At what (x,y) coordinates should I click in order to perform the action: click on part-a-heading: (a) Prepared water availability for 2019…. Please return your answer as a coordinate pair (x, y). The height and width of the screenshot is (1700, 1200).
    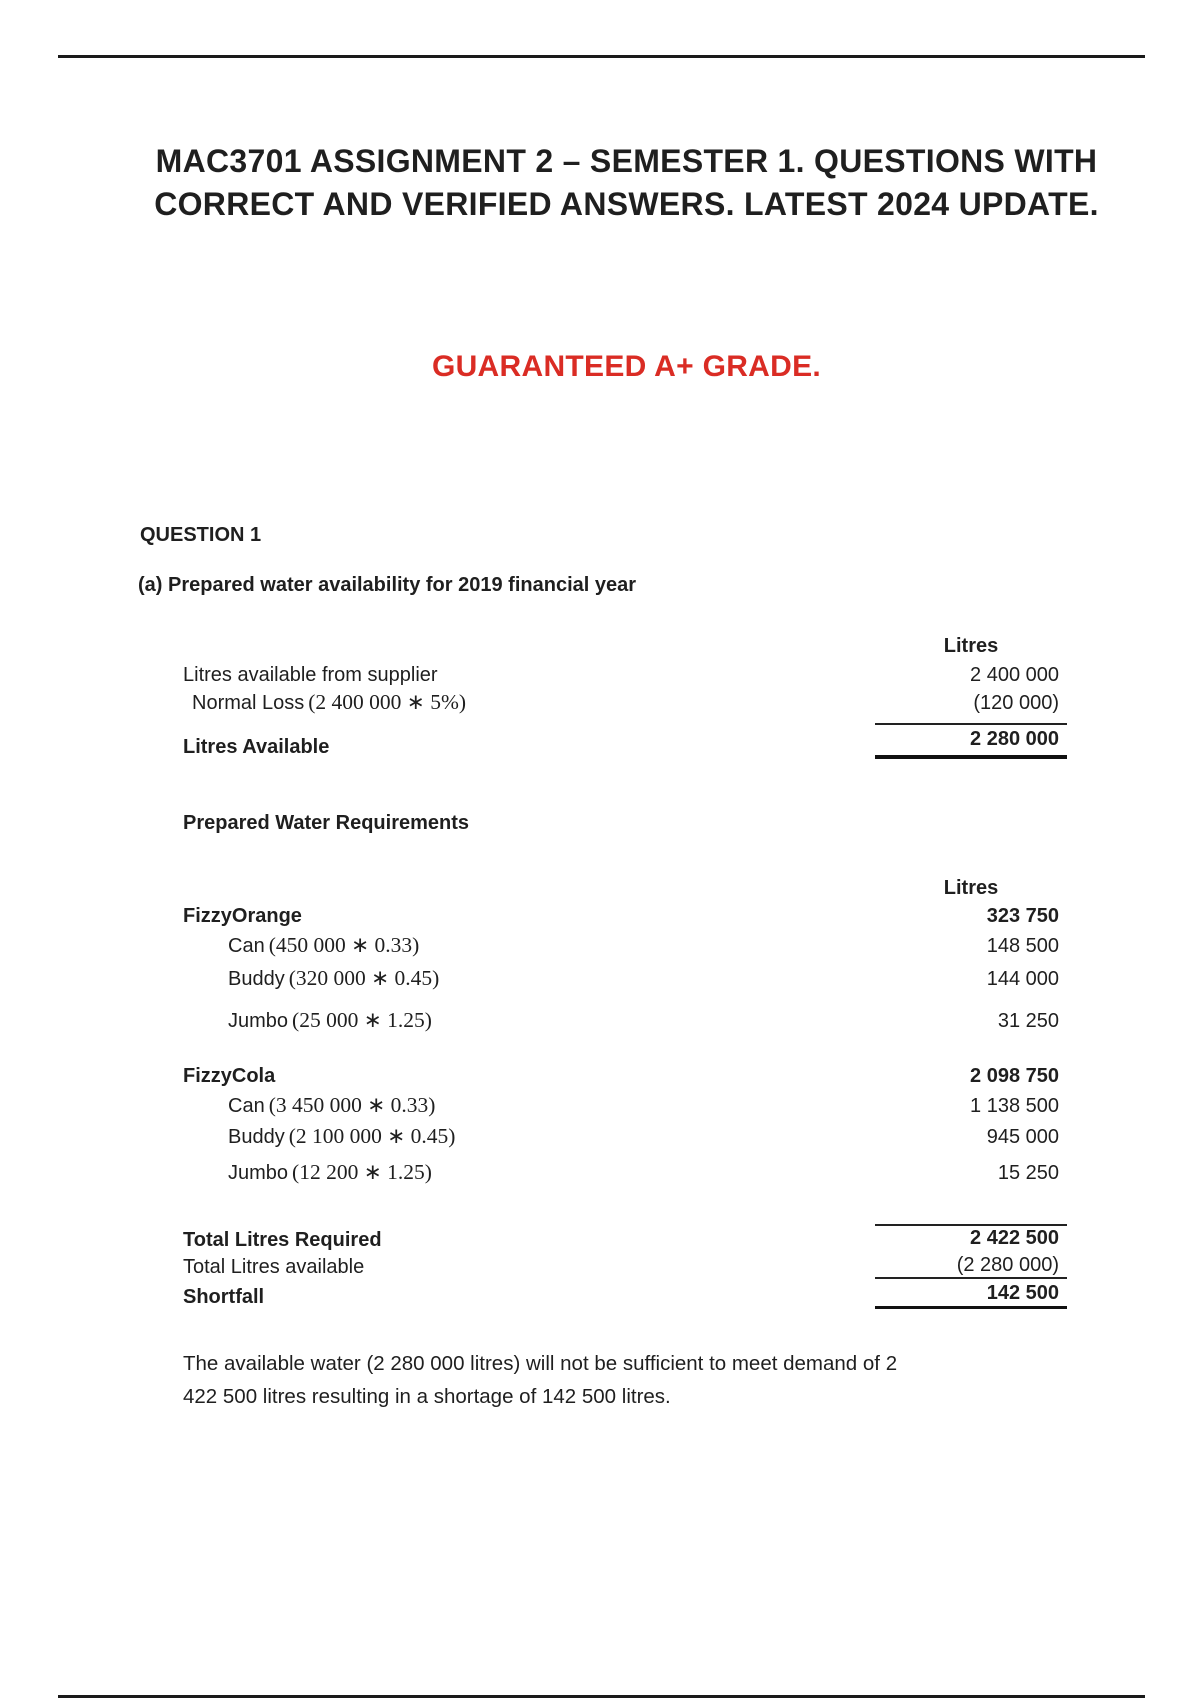
    Looking at the image, I should click on (387, 585).